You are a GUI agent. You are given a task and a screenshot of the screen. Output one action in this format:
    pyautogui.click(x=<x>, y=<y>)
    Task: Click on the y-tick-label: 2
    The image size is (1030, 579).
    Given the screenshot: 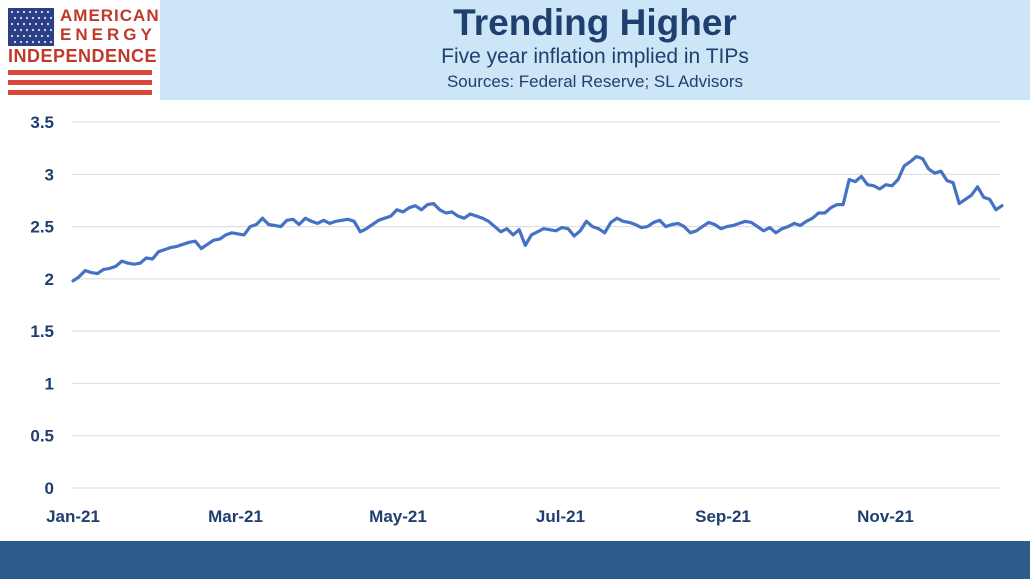 What is the action you would take?
    pyautogui.click(x=49, y=279)
    